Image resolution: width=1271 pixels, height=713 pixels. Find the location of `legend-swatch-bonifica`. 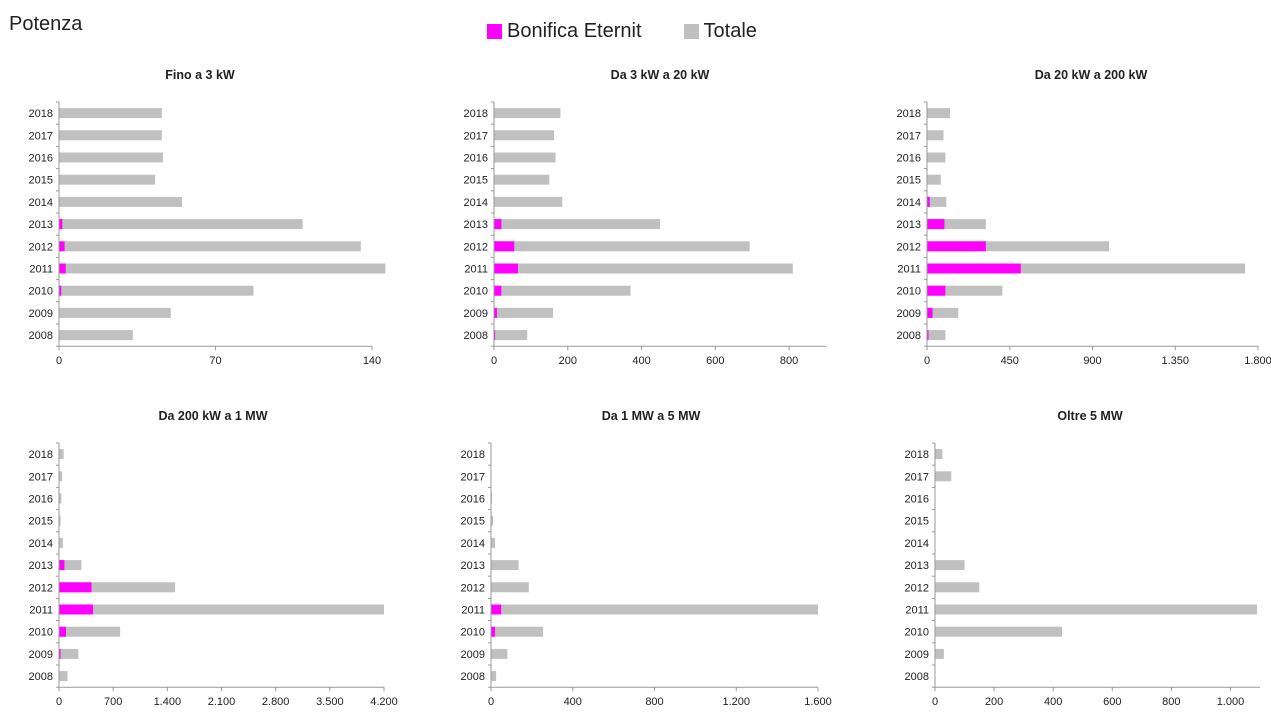

legend-swatch-bonifica is located at coordinates (494, 31).